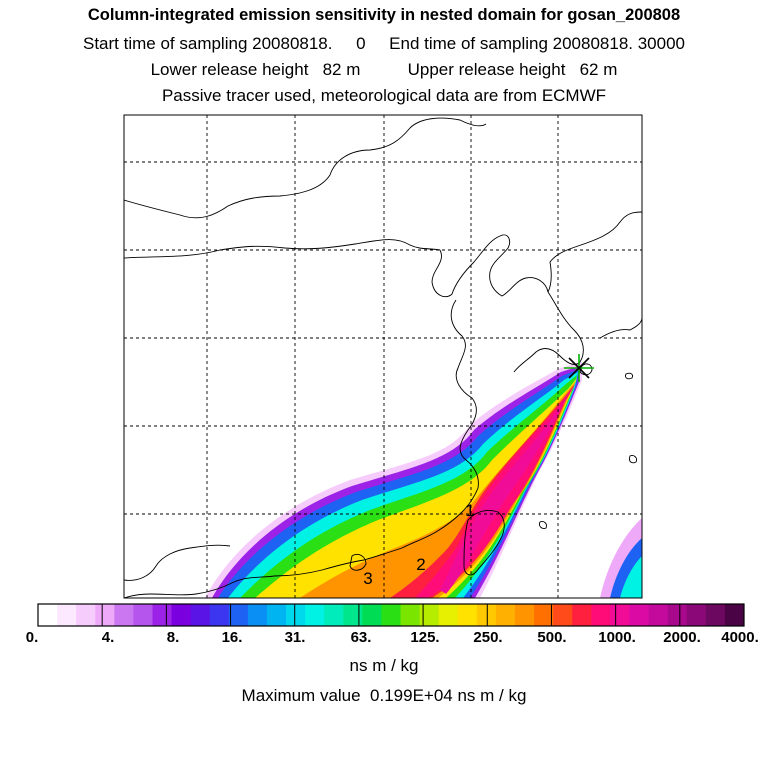 The image size is (768, 768). Describe the element at coordinates (420, 564) in the screenshot. I see `location-label-2: 2` at that location.